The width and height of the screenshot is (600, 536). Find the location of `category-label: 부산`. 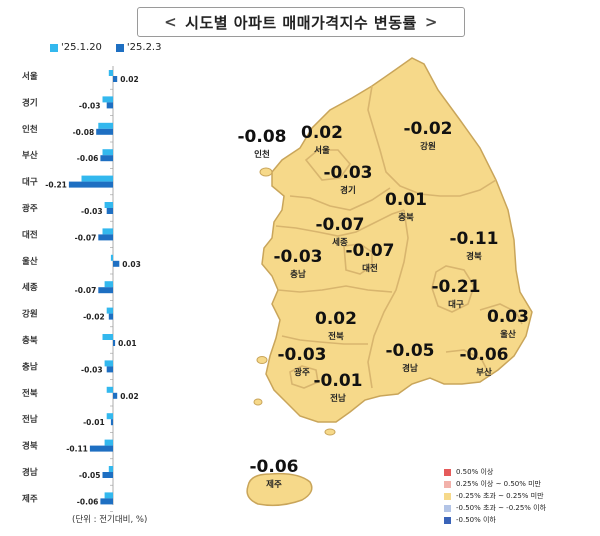

category-label: 부산 is located at coordinates (30, 155).